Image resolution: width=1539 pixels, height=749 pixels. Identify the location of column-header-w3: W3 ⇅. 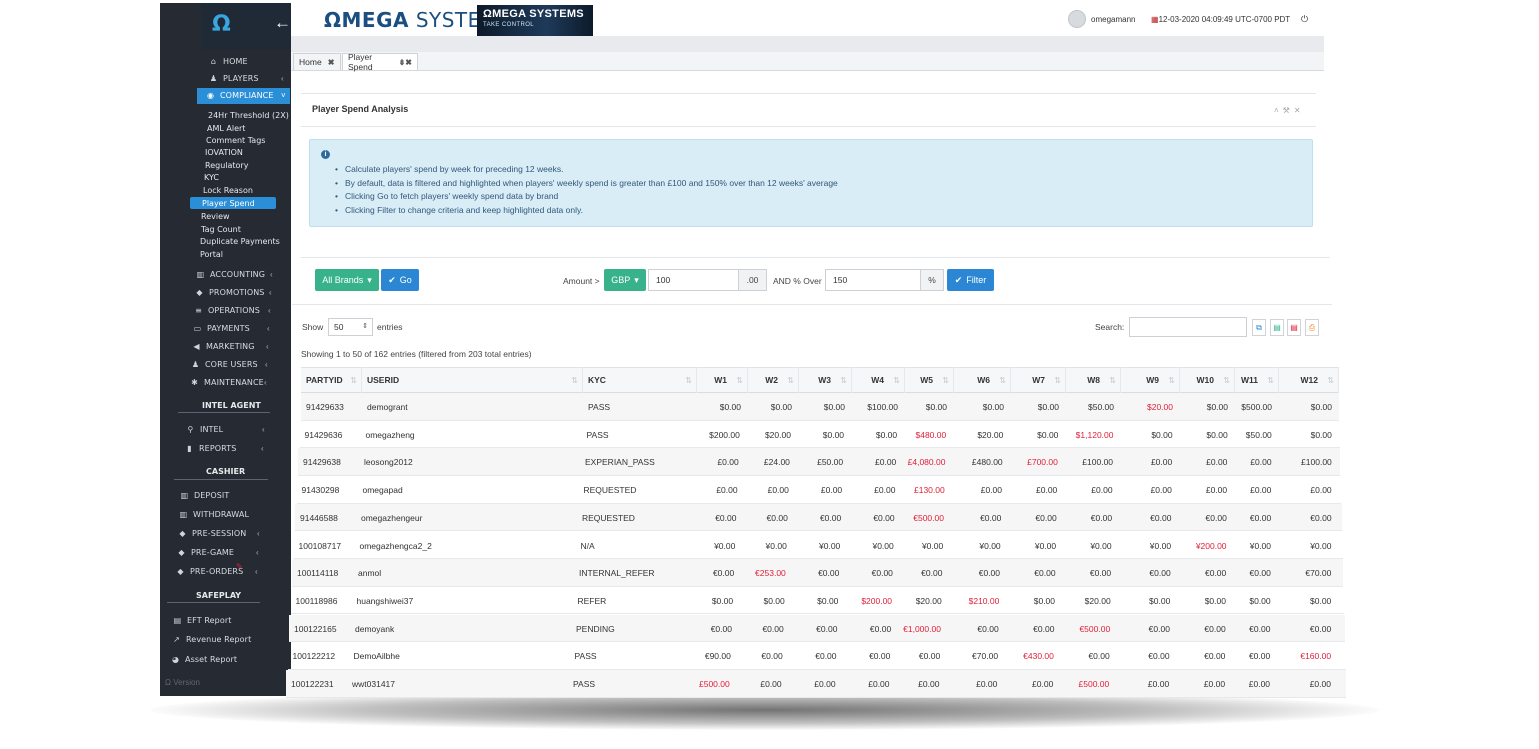
(825, 380).